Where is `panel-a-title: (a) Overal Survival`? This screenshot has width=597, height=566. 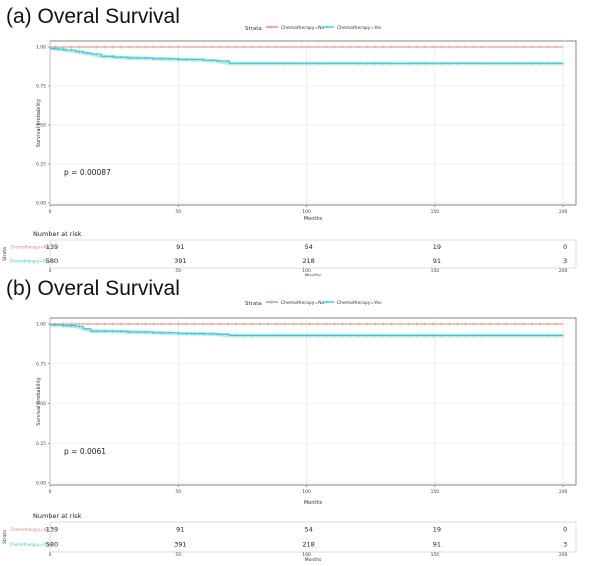
panel-a-title: (a) Overal Survival is located at coordinates (93, 16).